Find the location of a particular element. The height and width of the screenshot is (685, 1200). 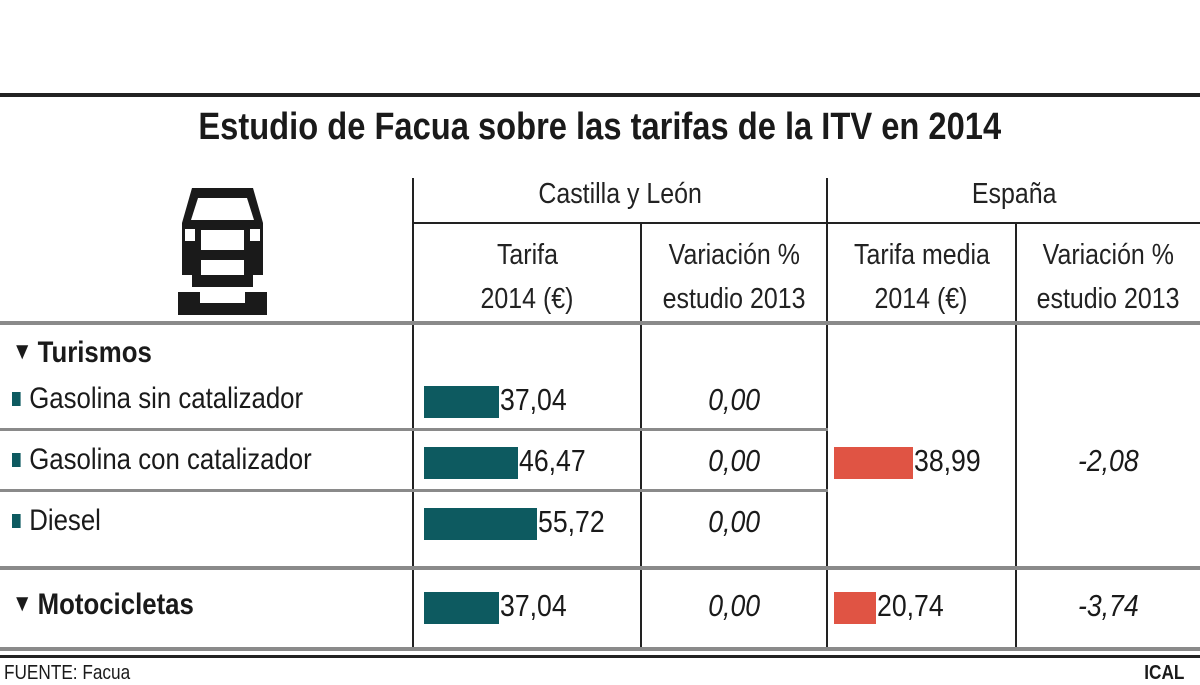

group-rule is located at coordinates (806, 223).